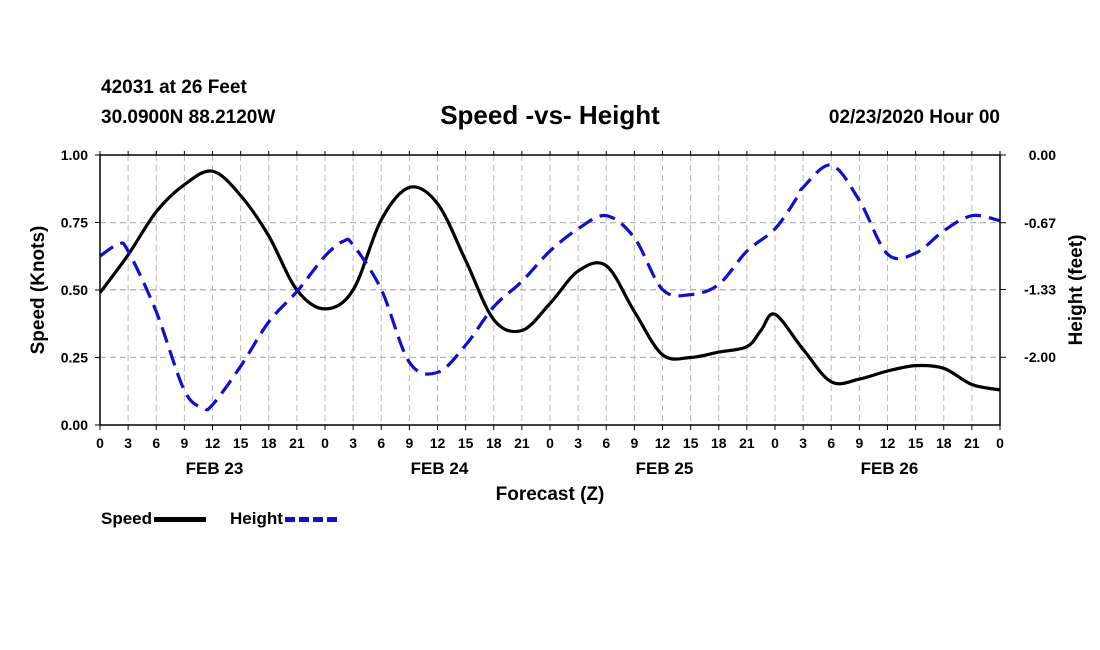 This screenshot has width=1100, height=650. Describe the element at coordinates (1076, 290) in the screenshot. I see `y-axis-title-right: Height (feet)` at that location.